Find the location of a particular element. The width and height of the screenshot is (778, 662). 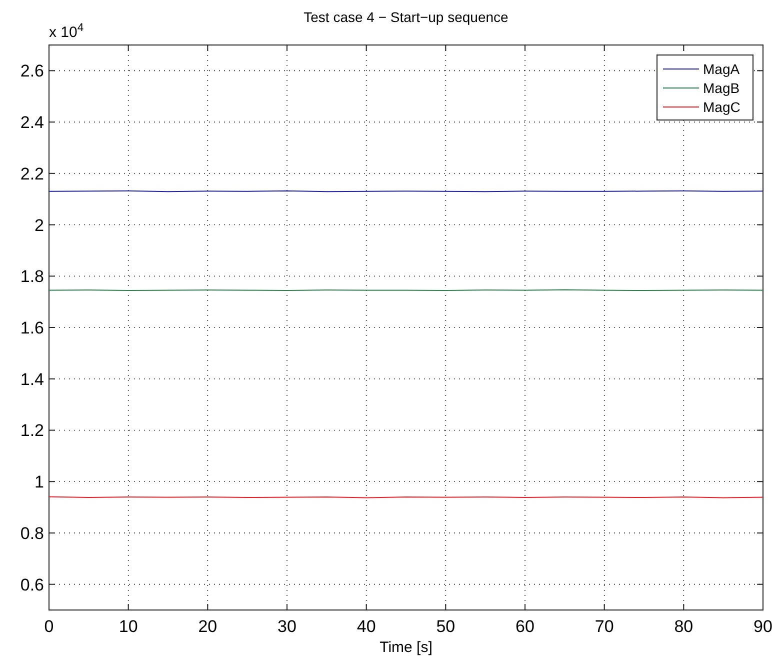

x-tick-label: 80 is located at coordinates (684, 626).